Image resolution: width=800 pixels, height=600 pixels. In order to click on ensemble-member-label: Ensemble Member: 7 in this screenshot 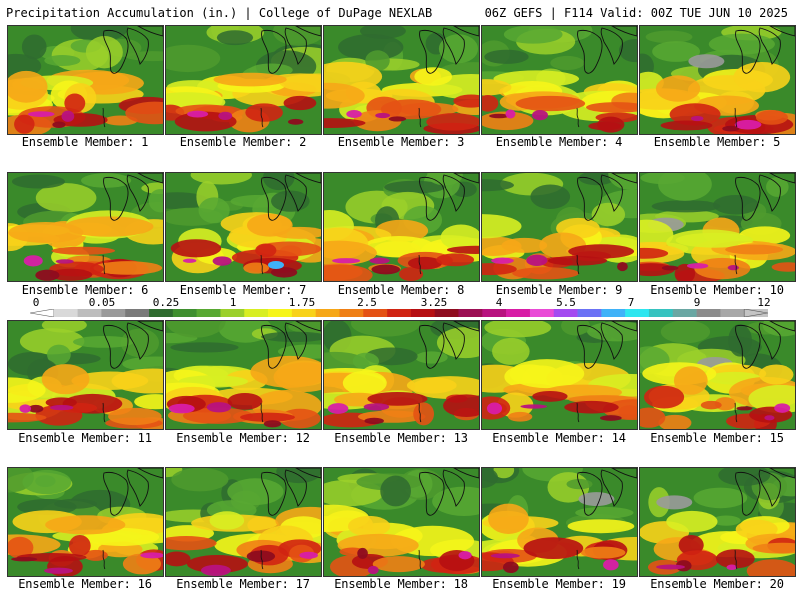, I will do `click(243, 290)`.